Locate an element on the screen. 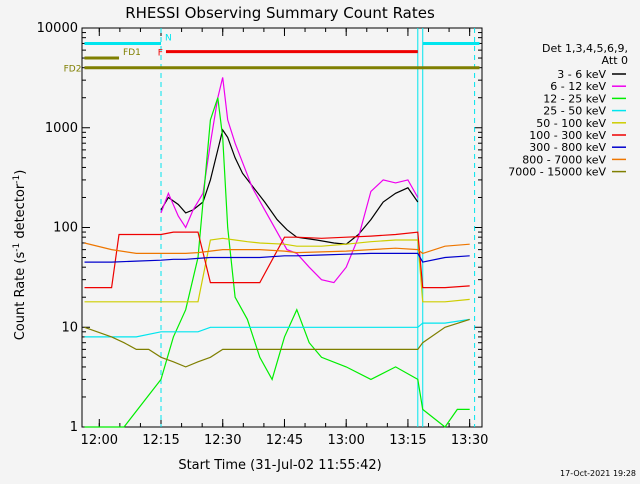 This screenshot has width=640, height=484. y-tick-label: 10000 is located at coordinates (57, 28).